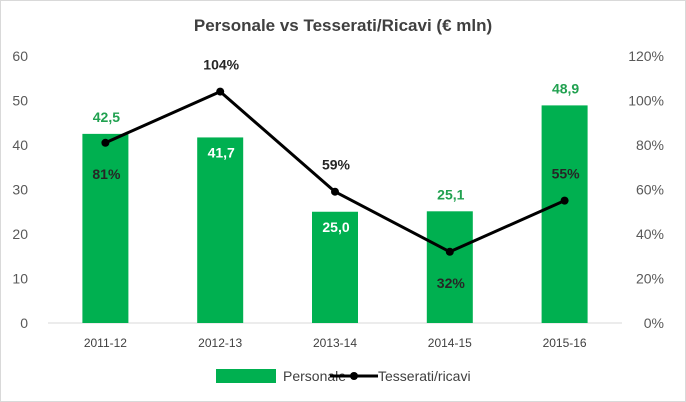  Describe the element at coordinates (20, 101) in the screenshot. I see `left-tick-label: 50` at that location.